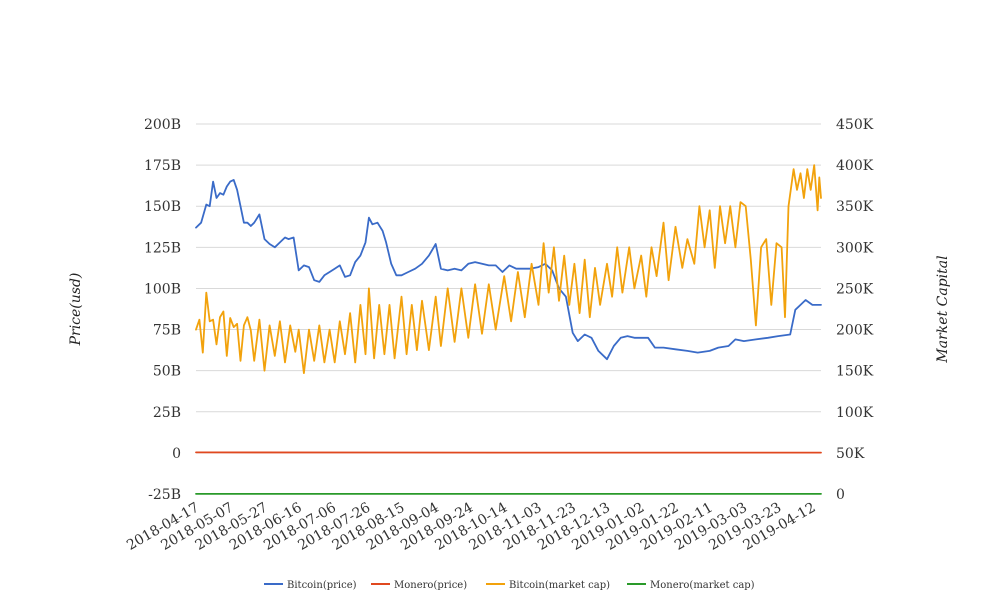  I want to click on left-tick-label: -25B, so click(164, 495).